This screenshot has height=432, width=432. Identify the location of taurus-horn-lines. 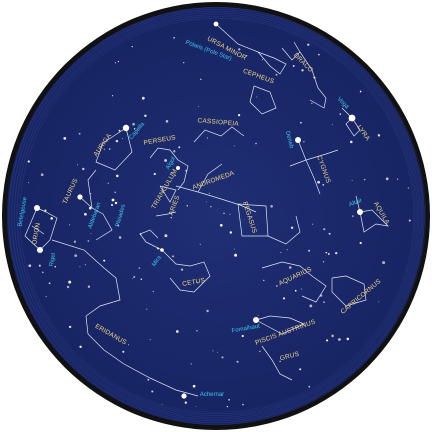
(92, 189).